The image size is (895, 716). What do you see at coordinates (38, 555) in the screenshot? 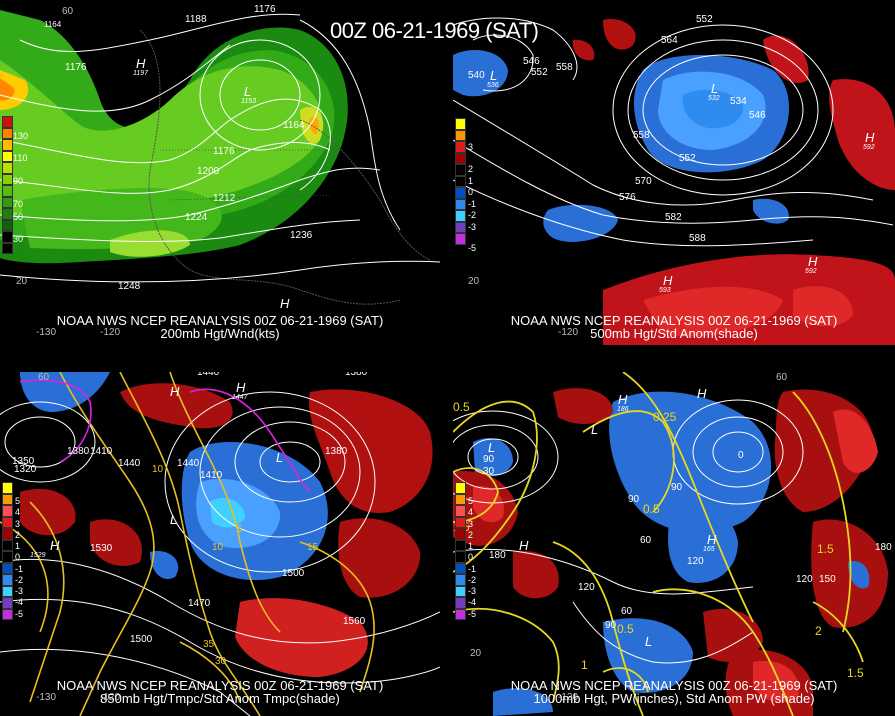
I see `center-value: 1529` at bounding box center [38, 555].